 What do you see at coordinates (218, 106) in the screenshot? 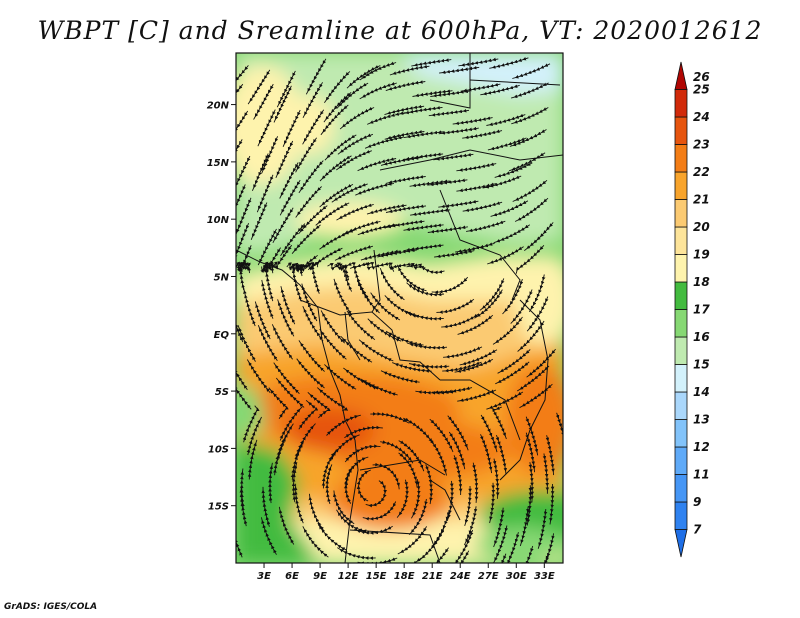
I see `lat-tick-label: 20N` at bounding box center [218, 106].